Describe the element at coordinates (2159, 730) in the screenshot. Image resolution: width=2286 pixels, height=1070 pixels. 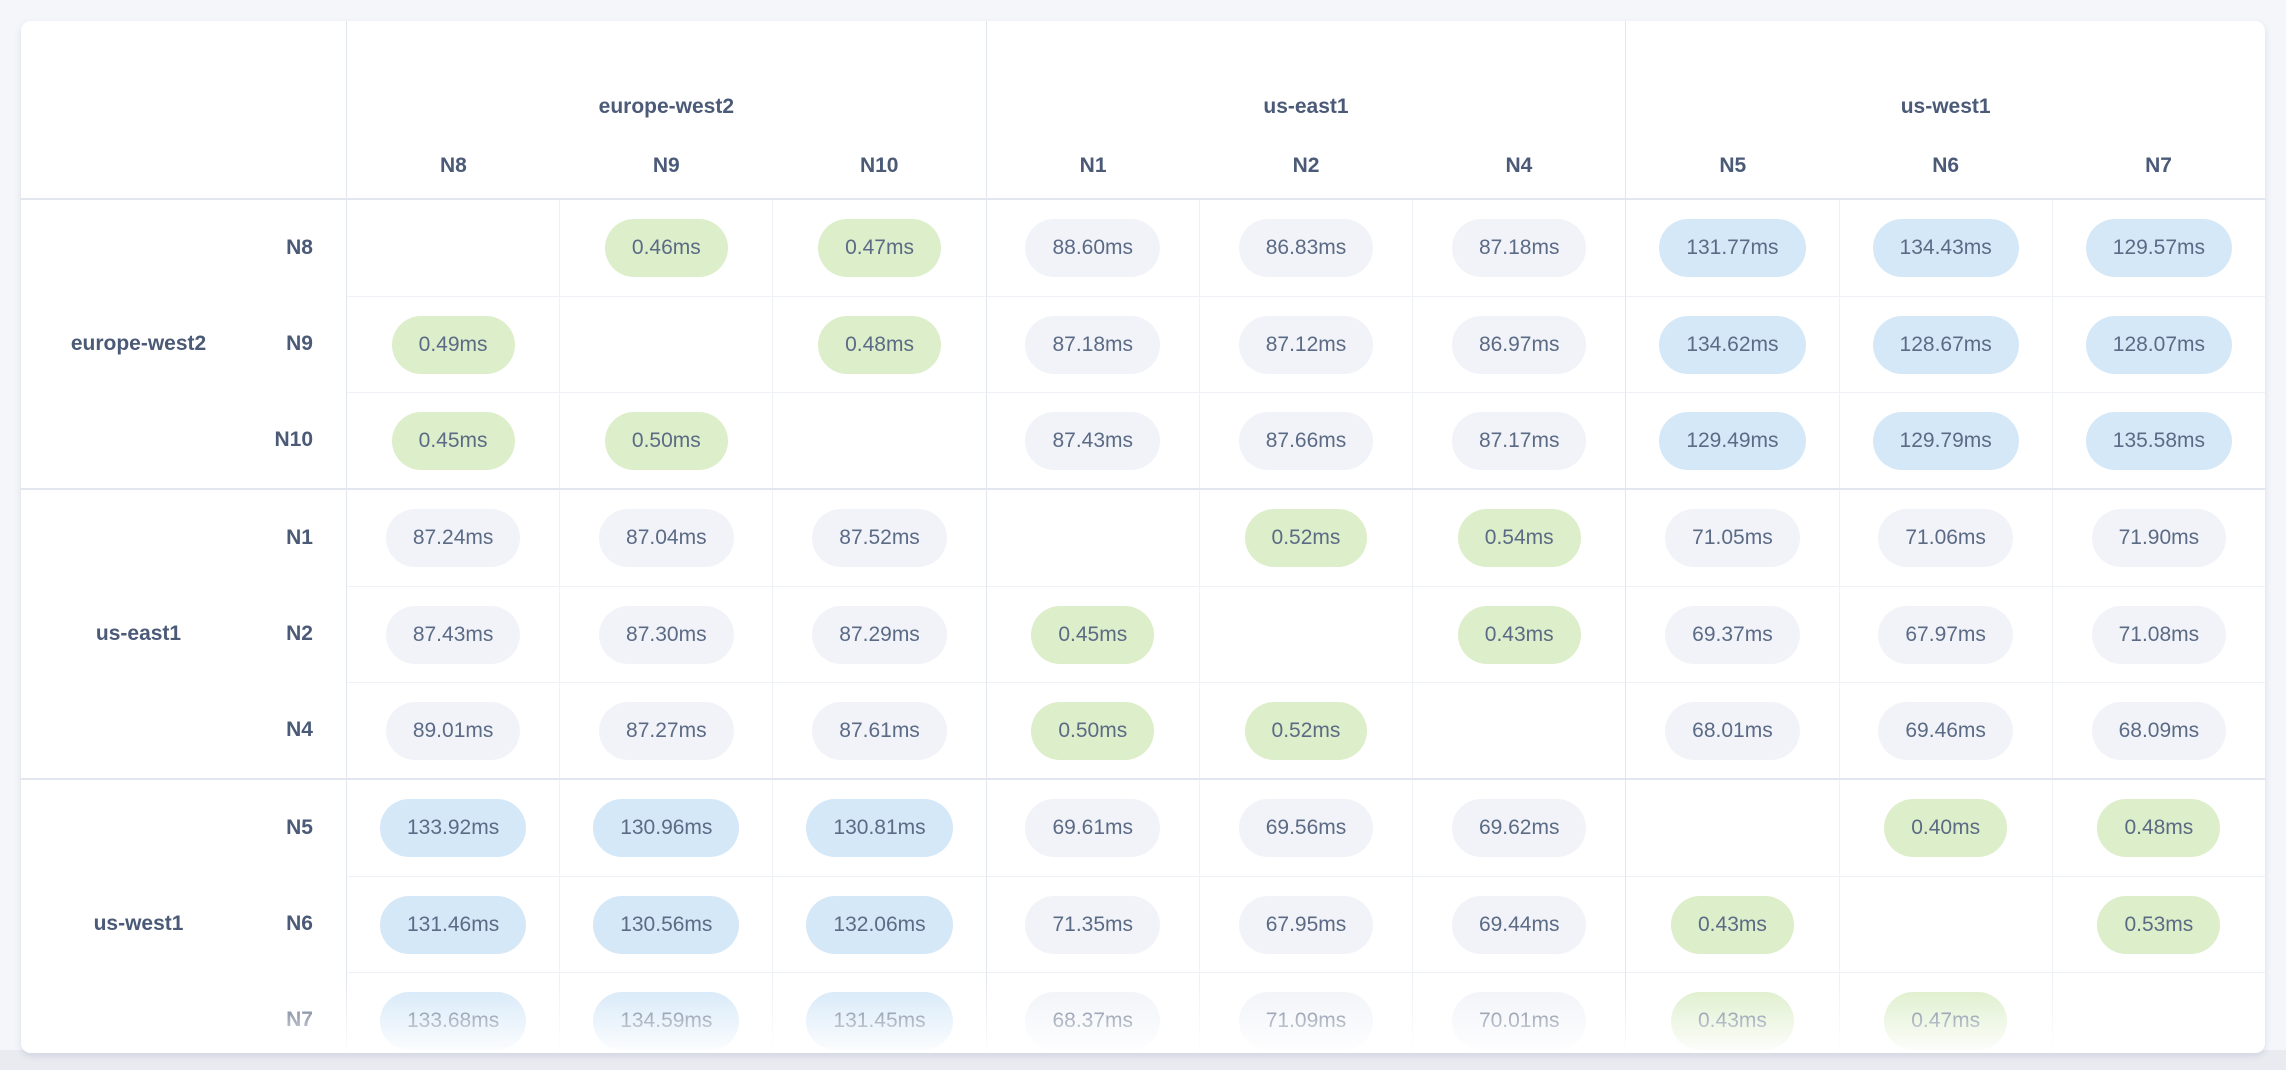
I see `latency-pill: 68.09ms` at that location.